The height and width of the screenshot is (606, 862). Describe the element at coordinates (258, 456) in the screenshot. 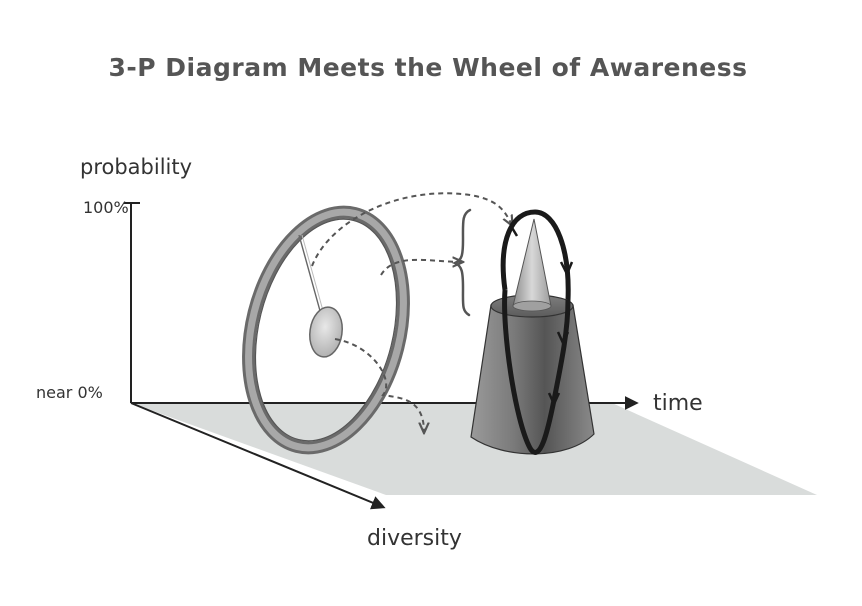

I see `z-axis-diversity` at that location.